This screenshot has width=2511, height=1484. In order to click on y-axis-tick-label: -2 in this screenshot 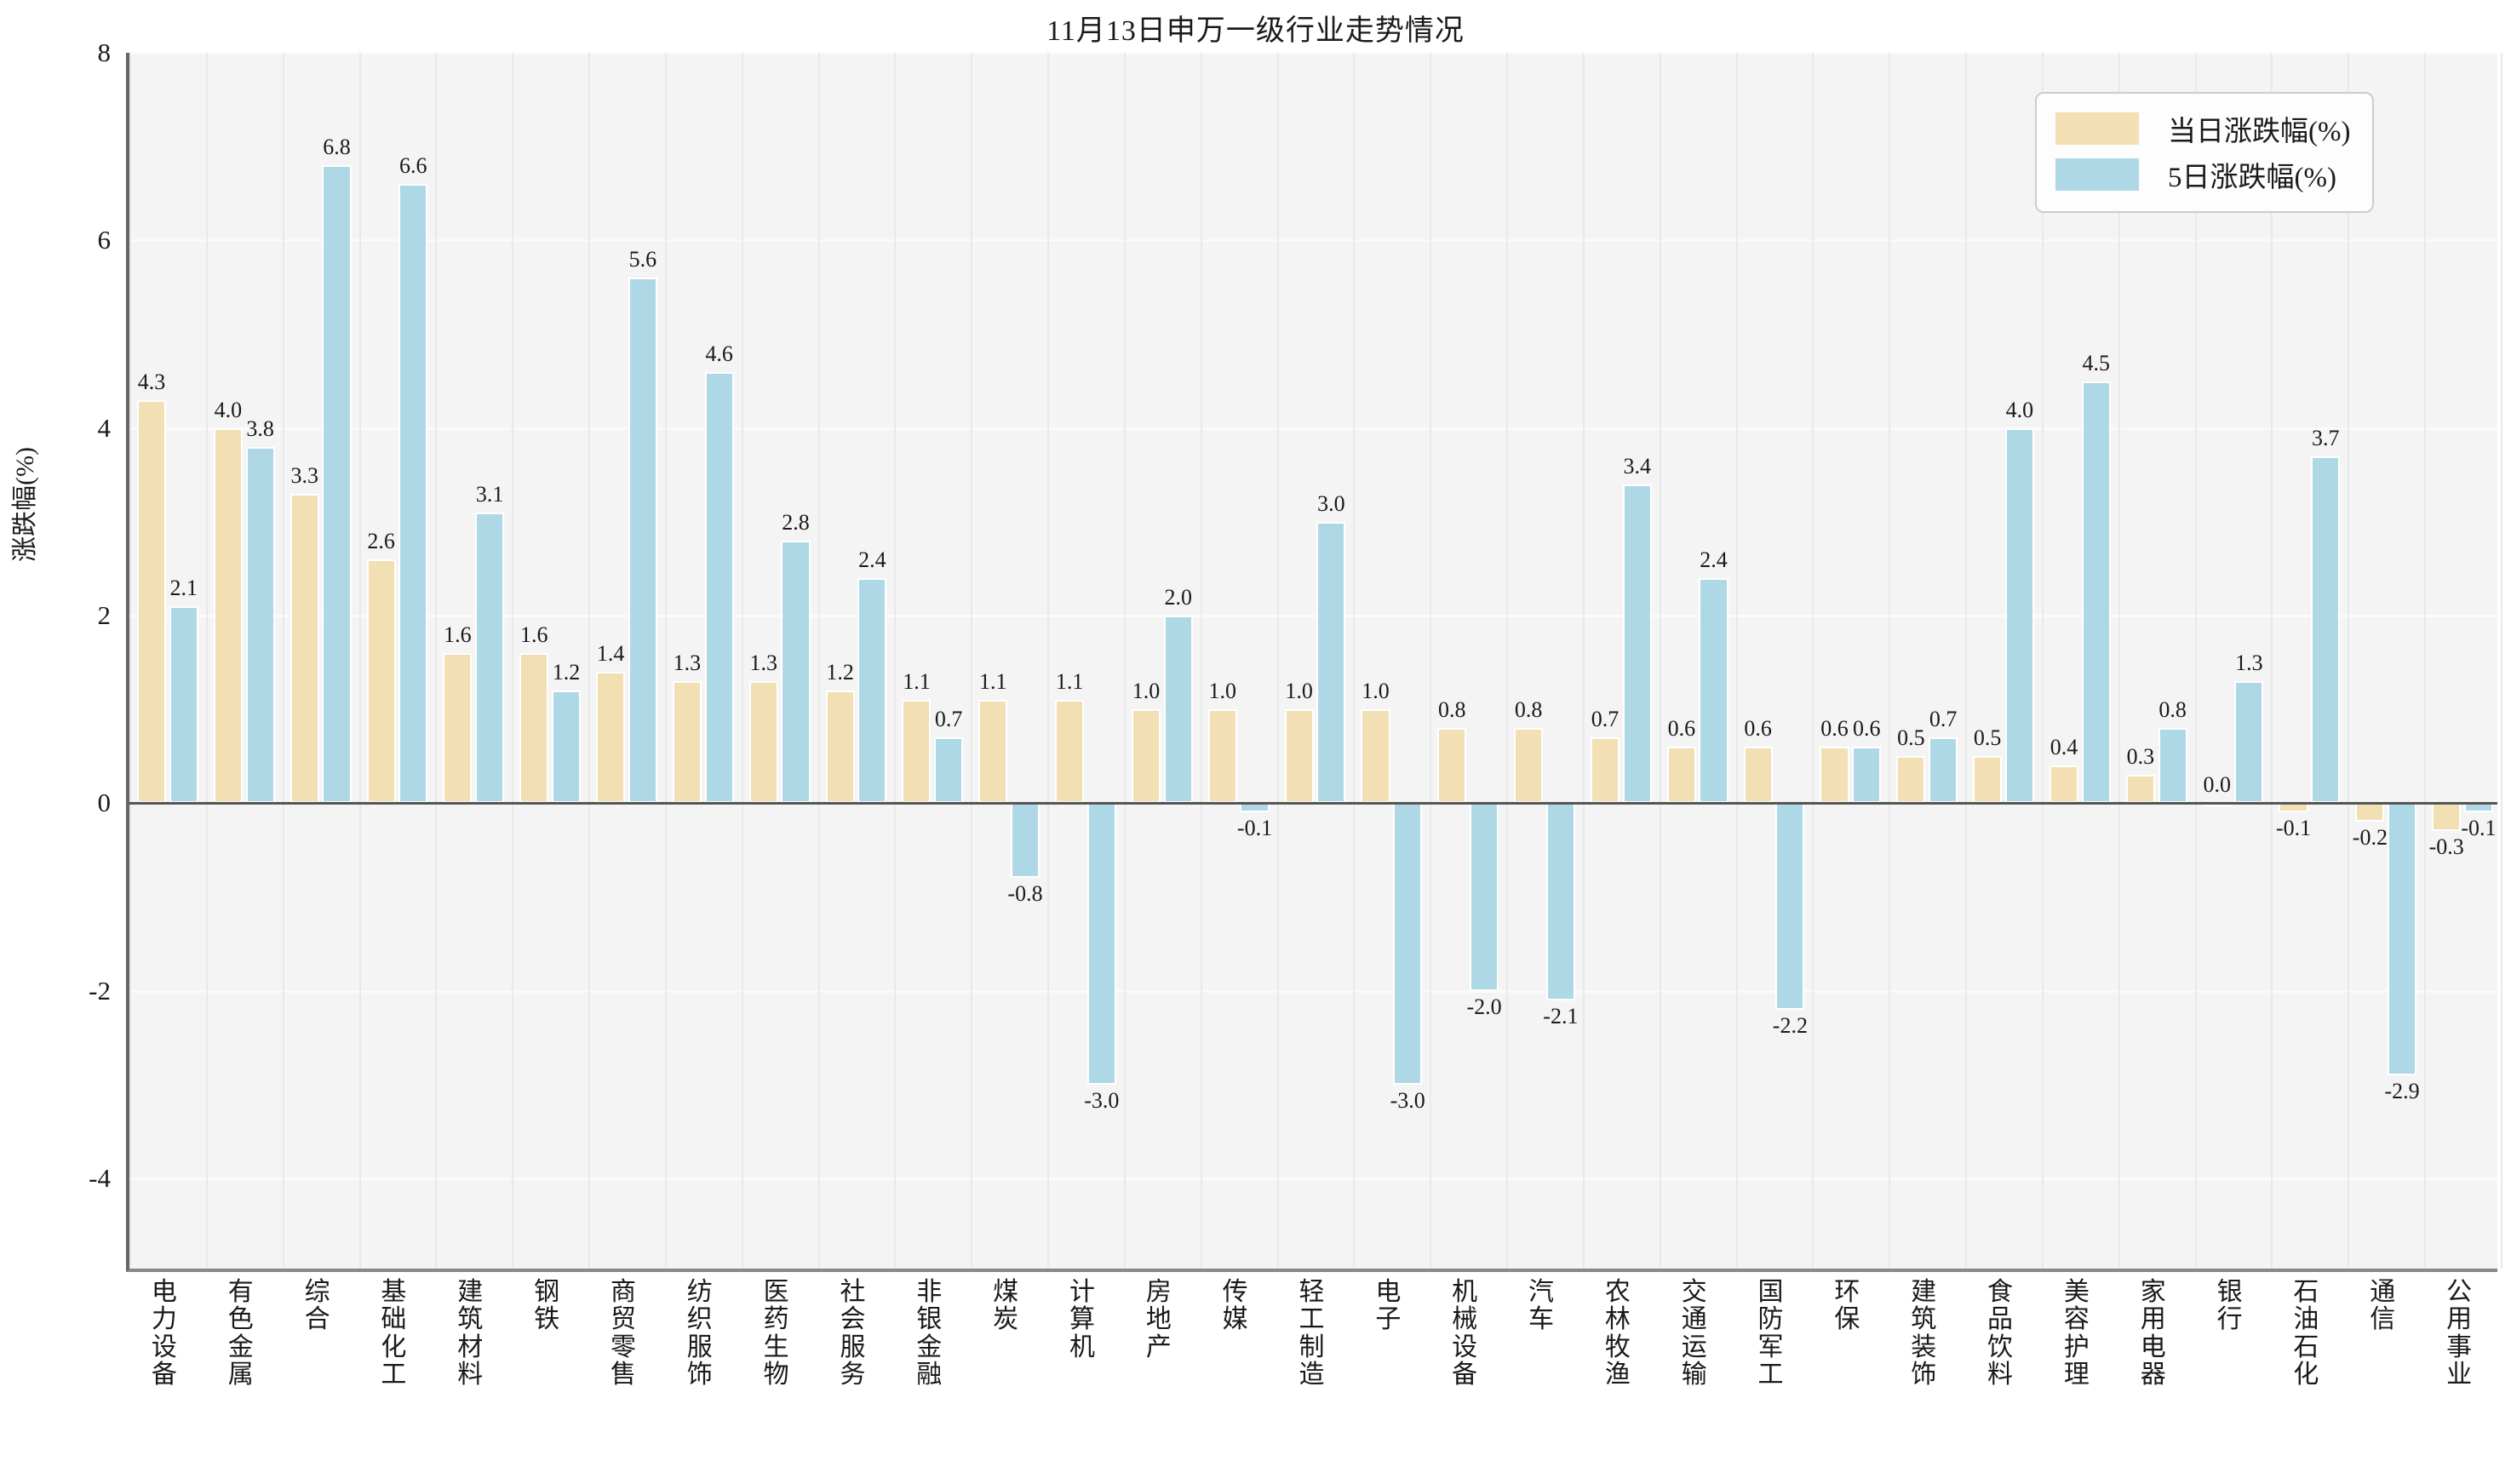, I will do `click(100, 990)`.